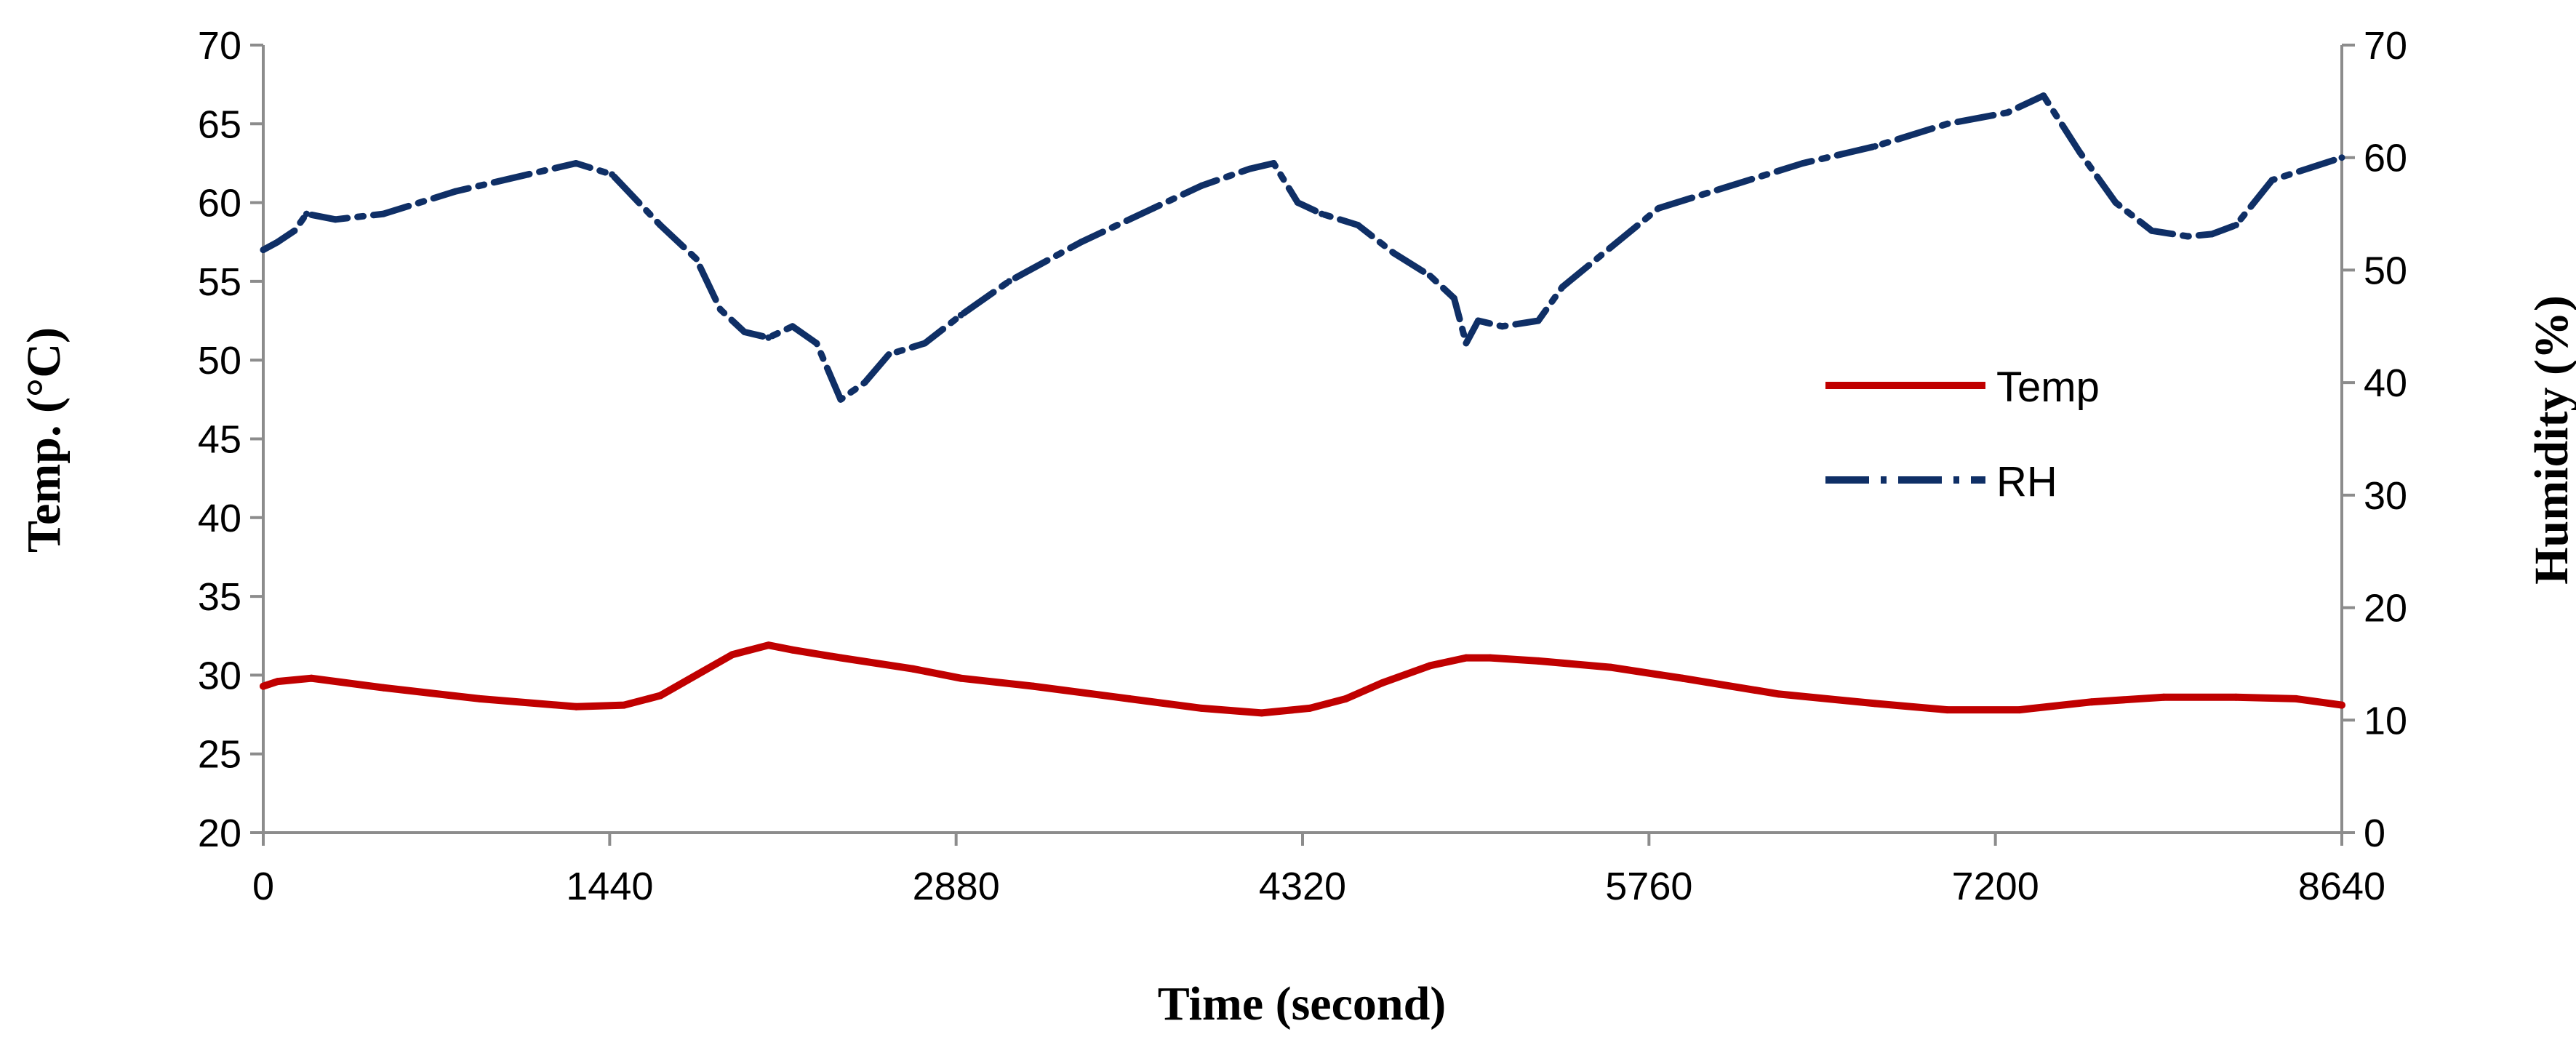  What do you see at coordinates (44, 440) in the screenshot?
I see `left-axis-title: Temp. (°C)` at bounding box center [44, 440].